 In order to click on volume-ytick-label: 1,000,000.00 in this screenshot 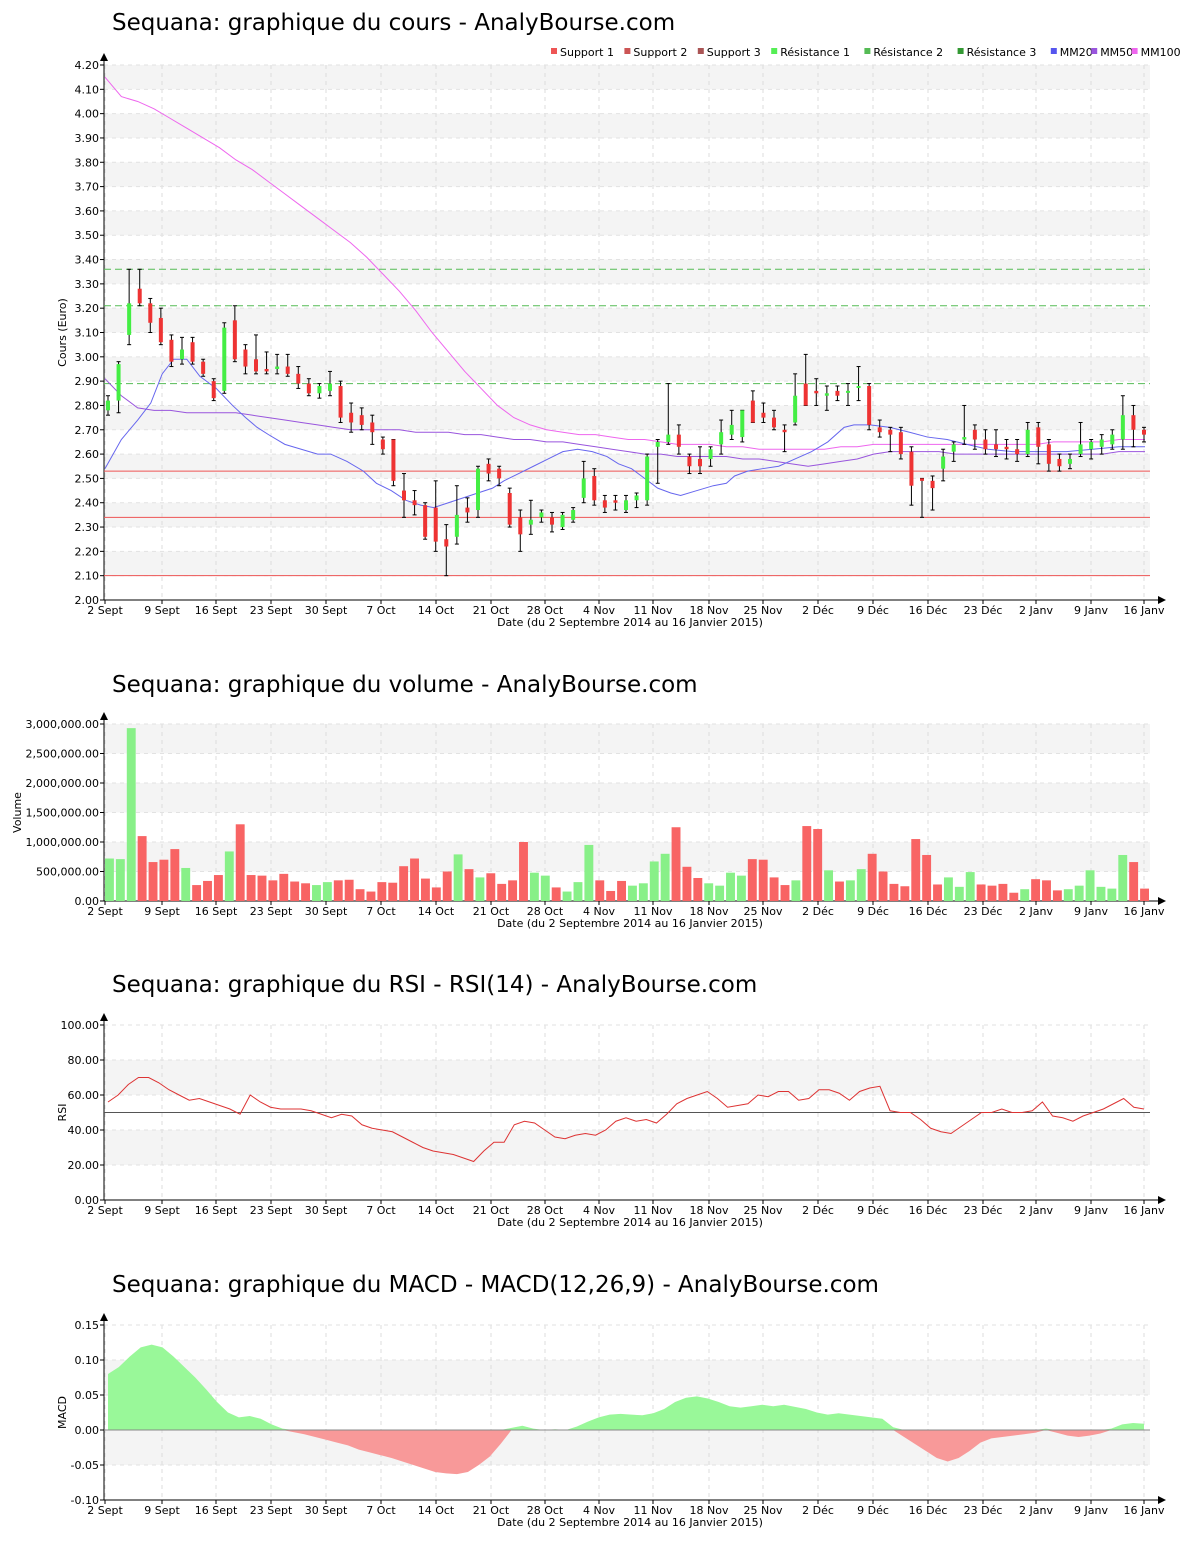, I will do `click(62, 842)`.